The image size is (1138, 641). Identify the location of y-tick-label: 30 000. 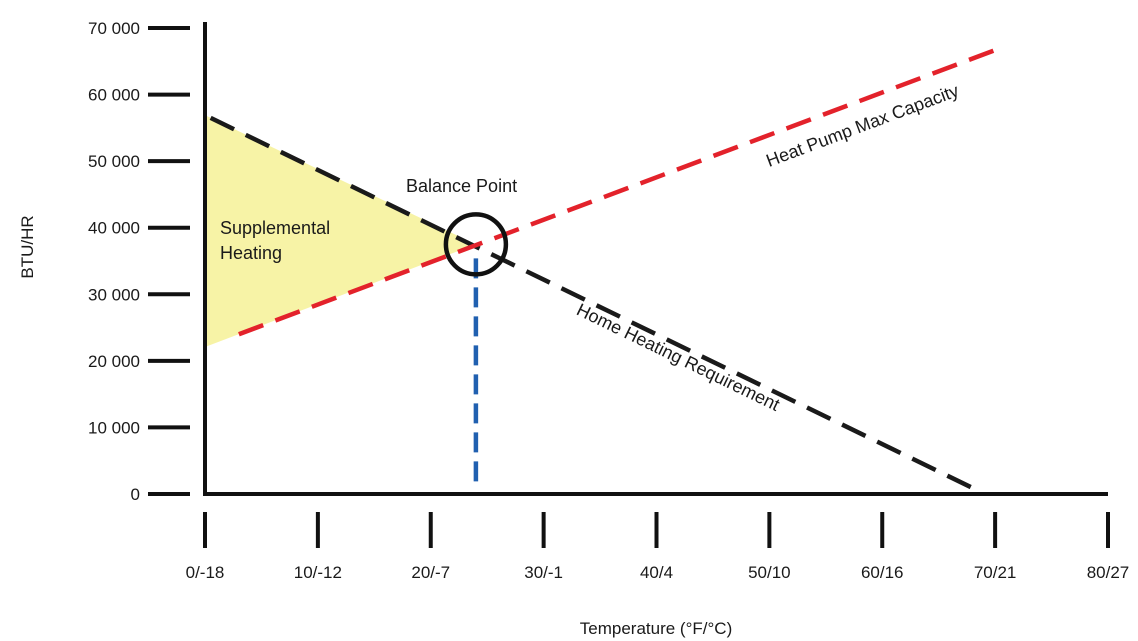
(114, 294).